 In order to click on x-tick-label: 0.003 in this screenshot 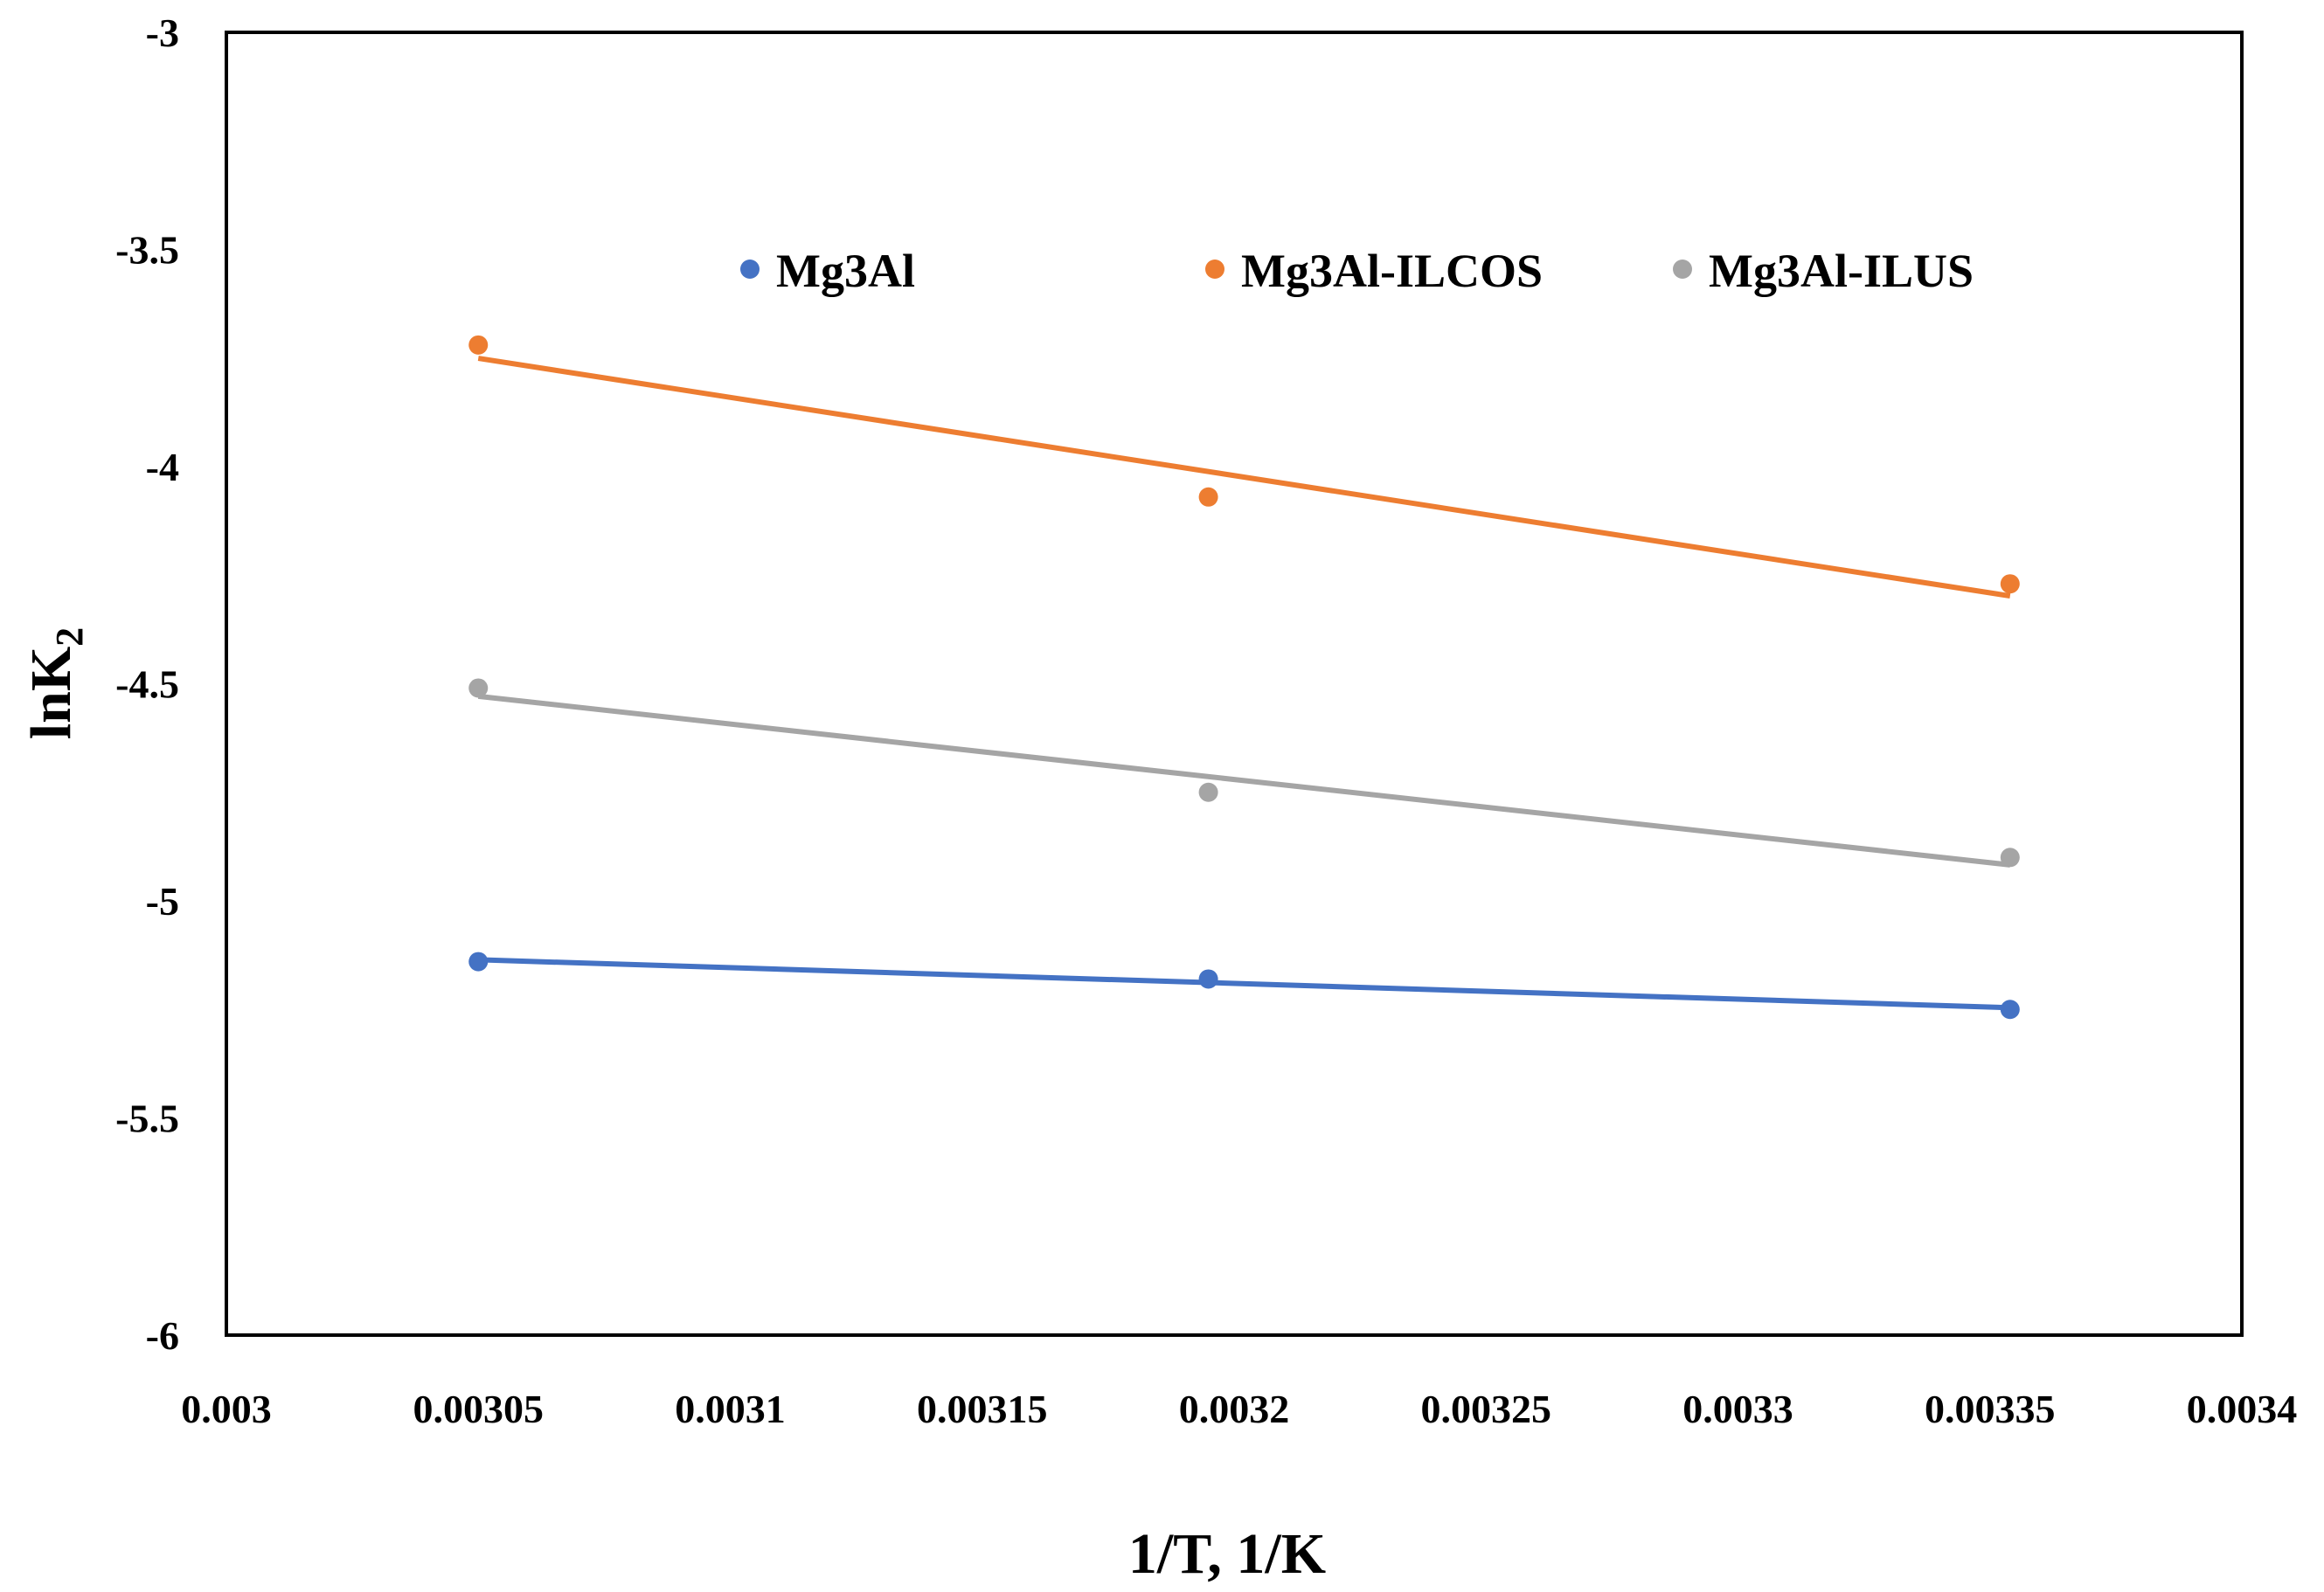, I will do `click(226, 1409)`.